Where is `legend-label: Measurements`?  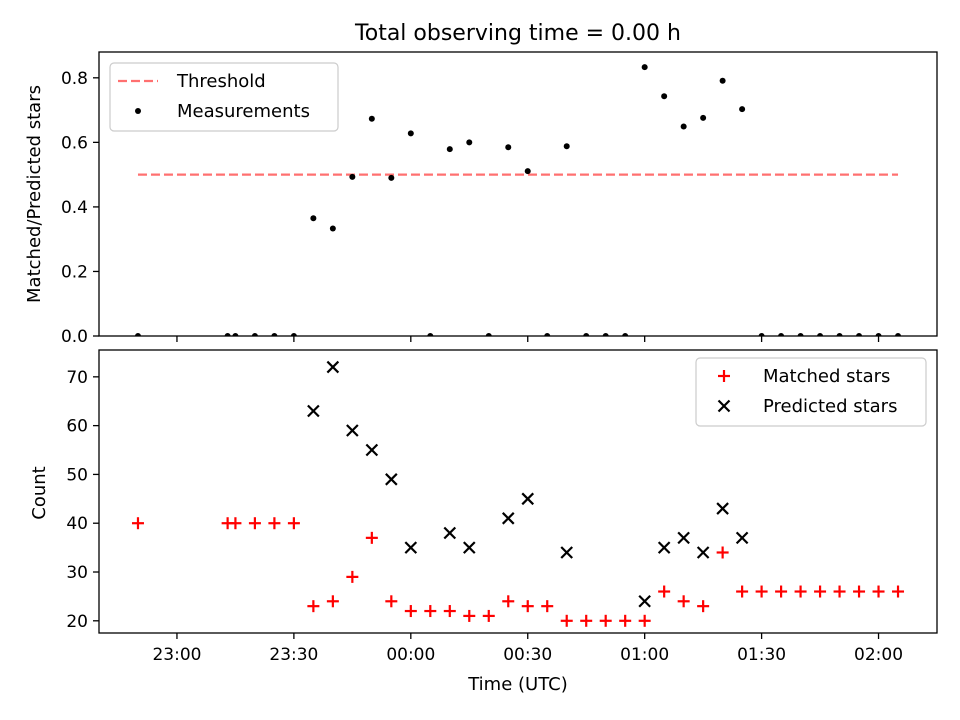 legend-label: Measurements is located at coordinates (243, 111).